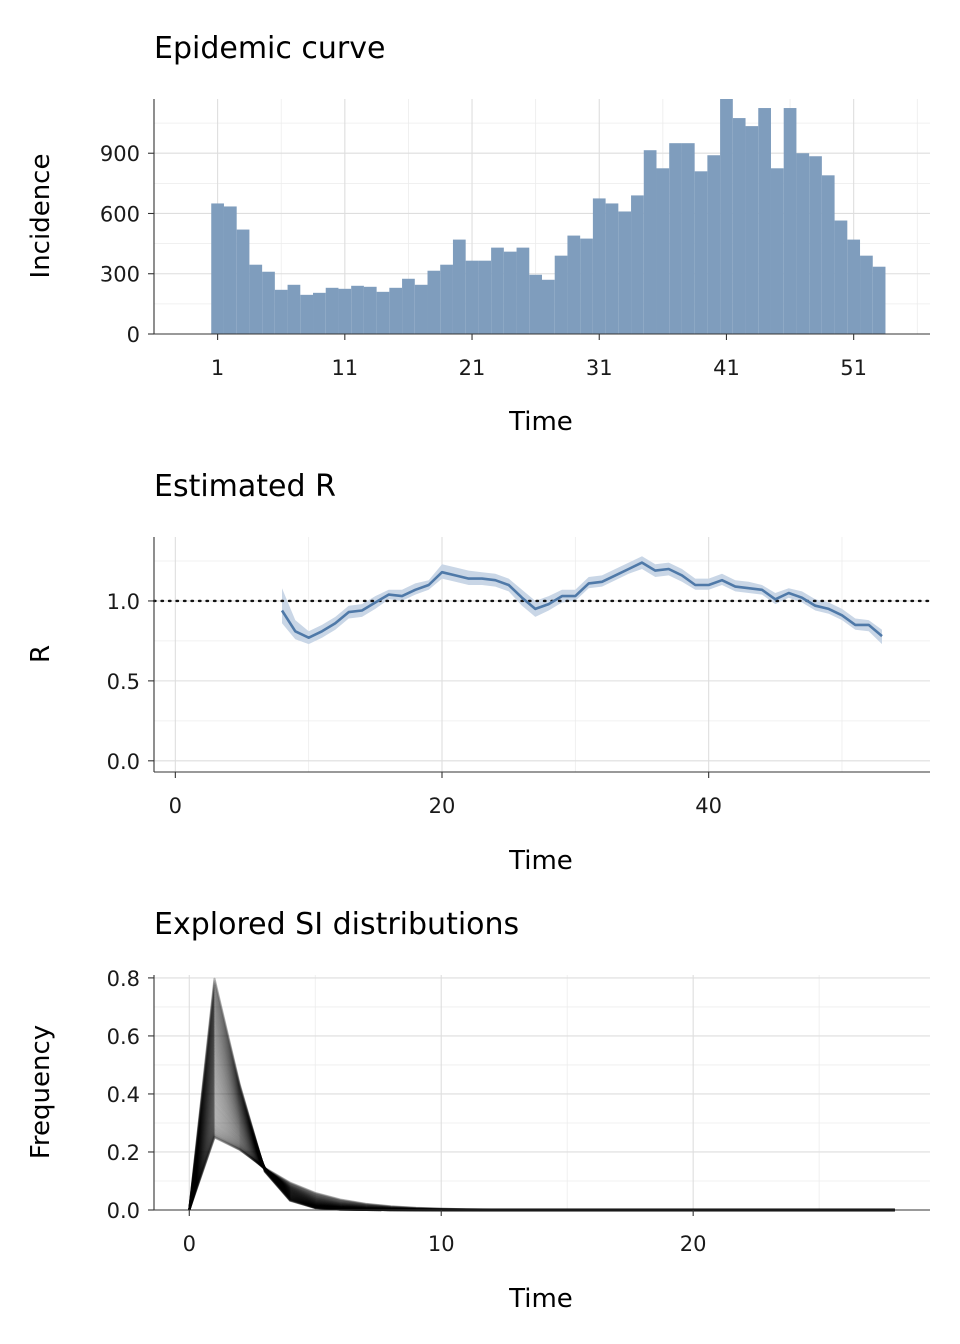 The width and height of the screenshot is (960, 1344). What do you see at coordinates (708, 806) in the screenshot?
I see `x-tick-label: 40` at bounding box center [708, 806].